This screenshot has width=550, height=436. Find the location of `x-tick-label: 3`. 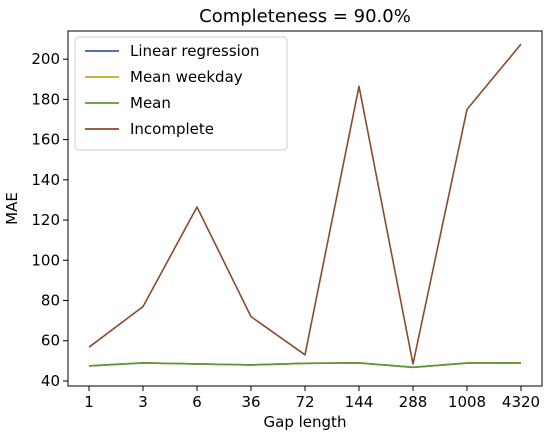

x-tick-label: 3 is located at coordinates (143, 402).